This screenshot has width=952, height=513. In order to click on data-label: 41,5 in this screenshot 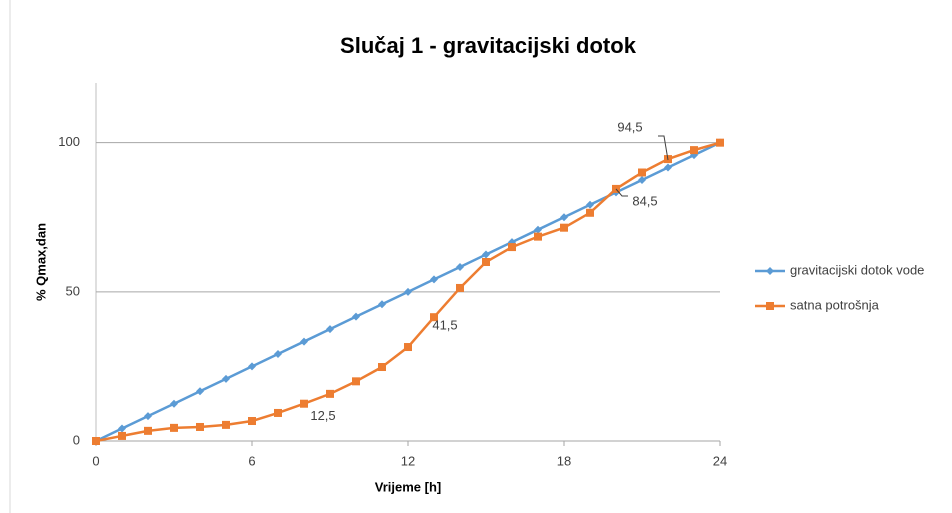, I will do `click(444, 325)`.